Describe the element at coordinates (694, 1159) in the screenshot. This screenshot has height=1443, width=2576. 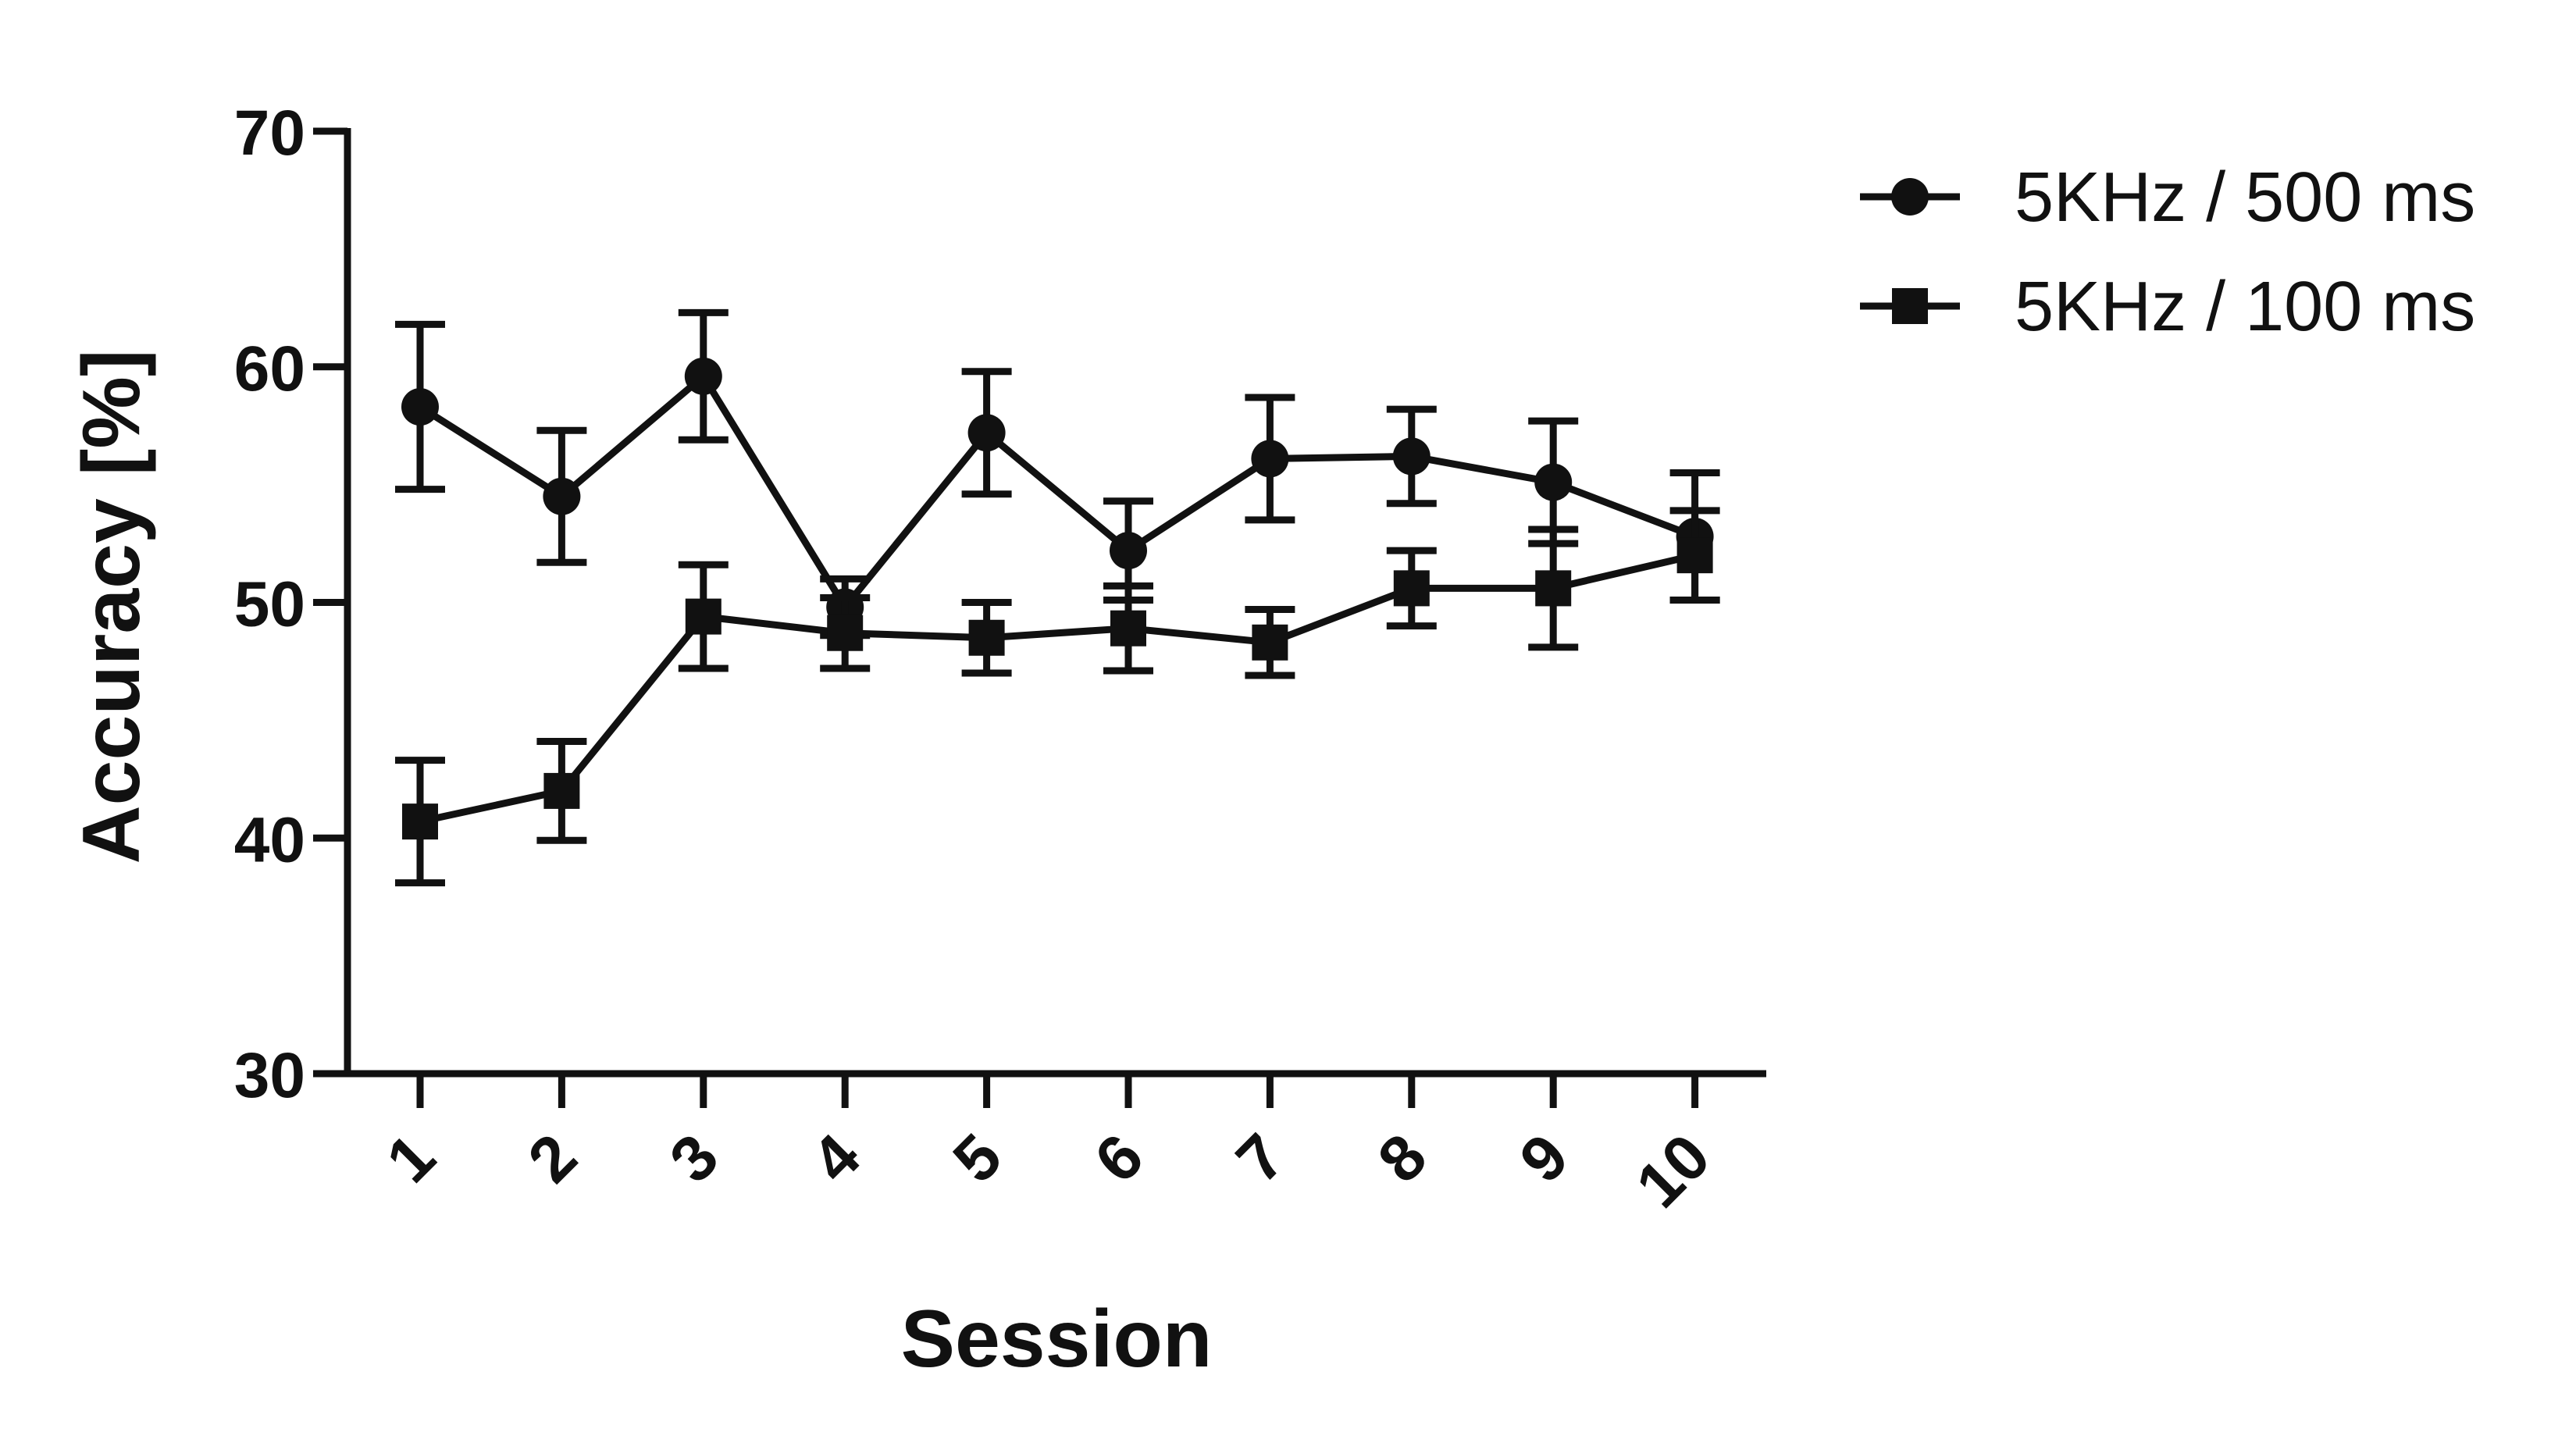
I see `x-tick-label: 3` at that location.